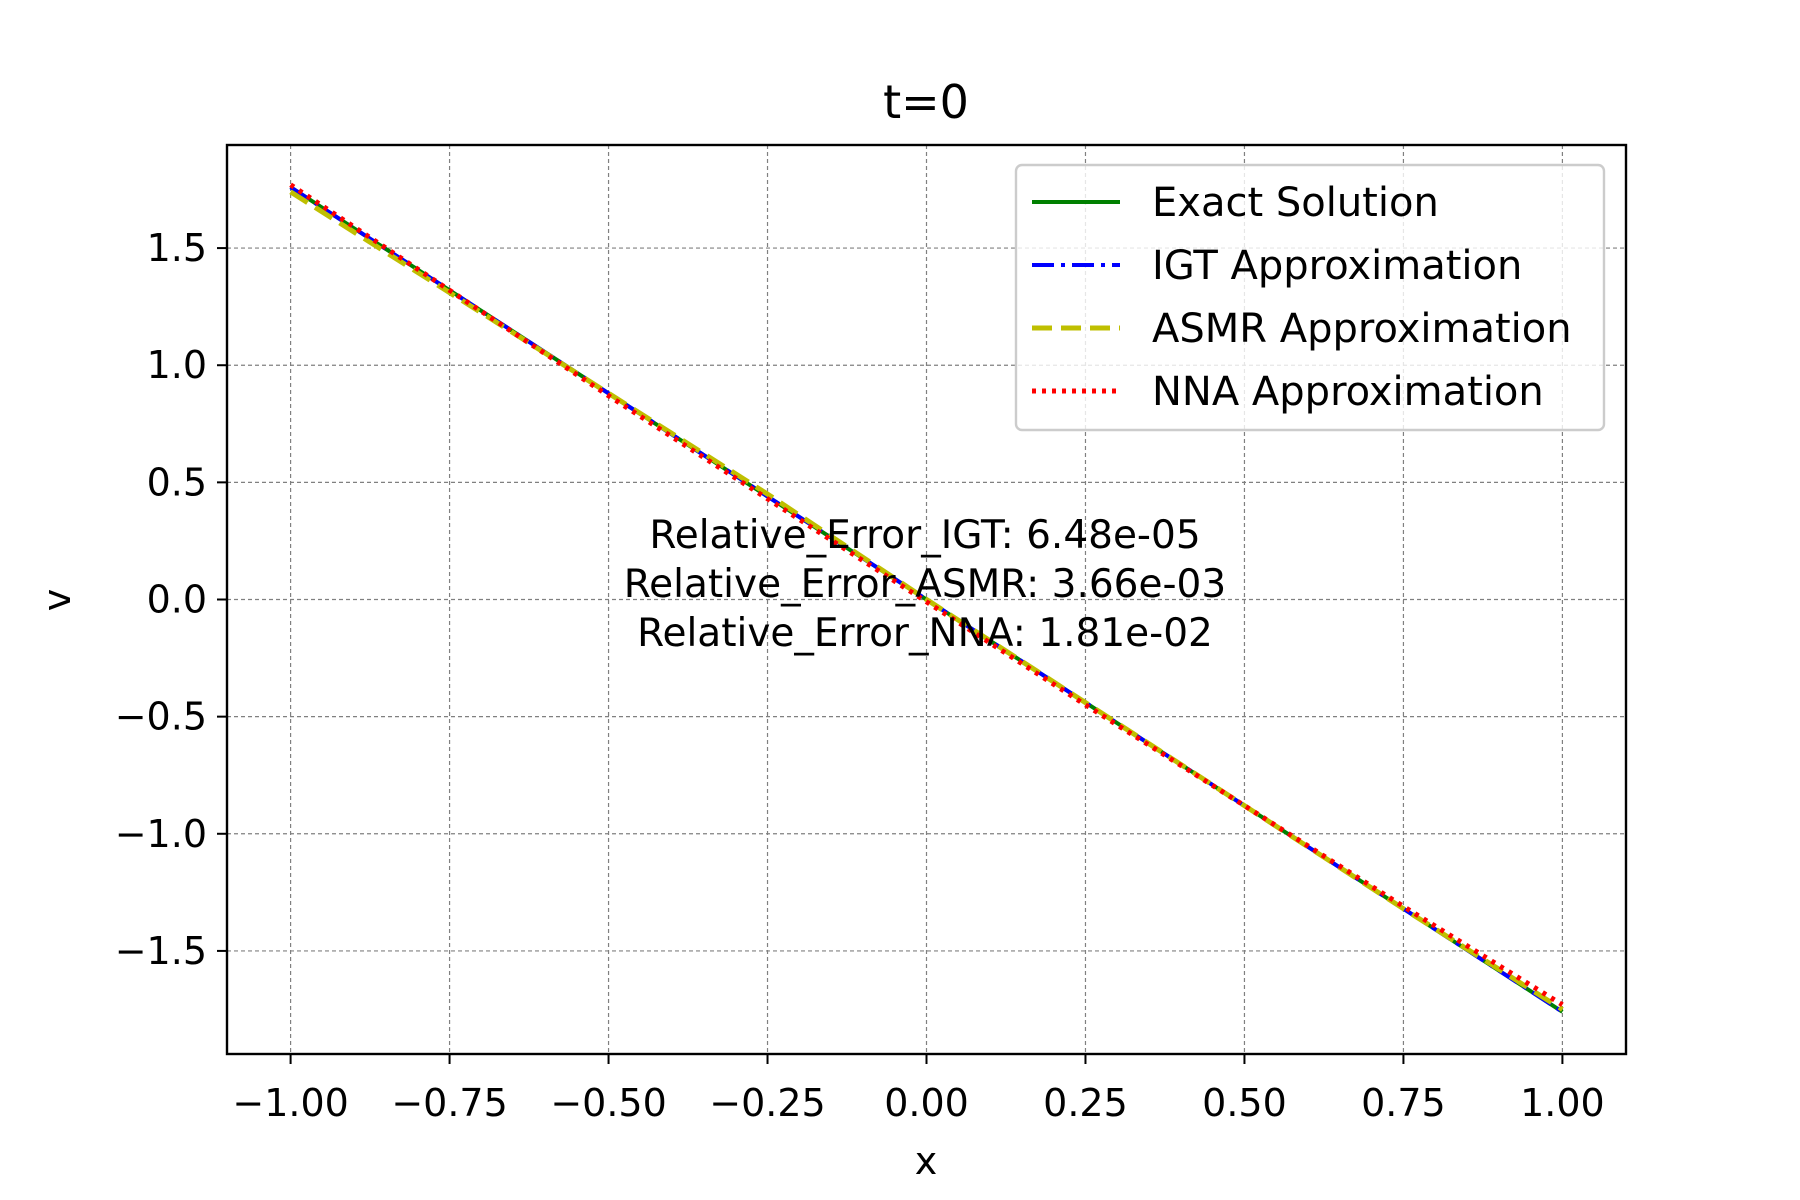  I want to click on x-tick-label: 0.25, so click(1085, 1103).